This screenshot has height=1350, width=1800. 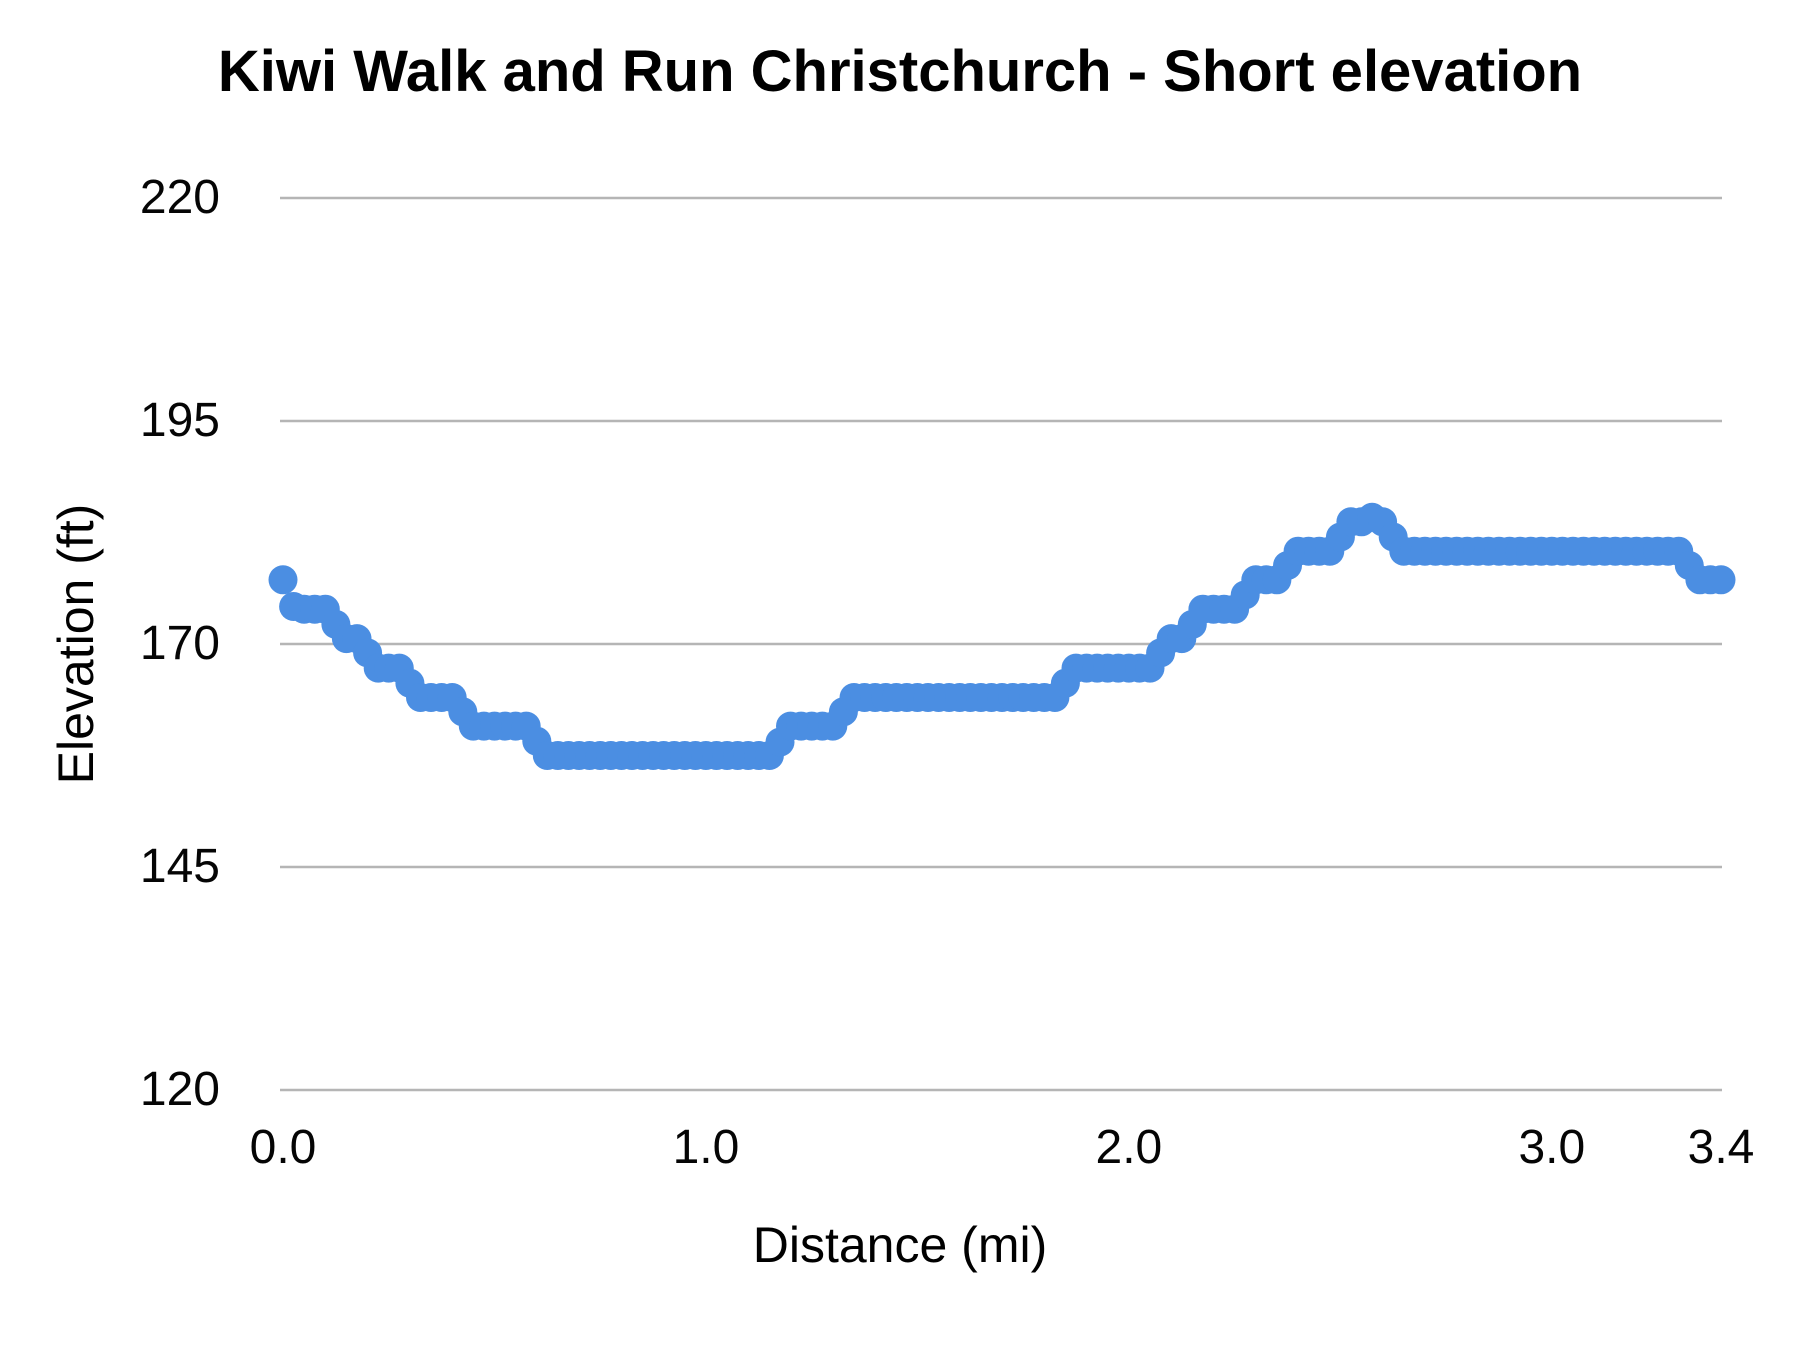 What do you see at coordinates (1129, 1147) in the screenshot?
I see `x-tick-2.0: 2.0` at bounding box center [1129, 1147].